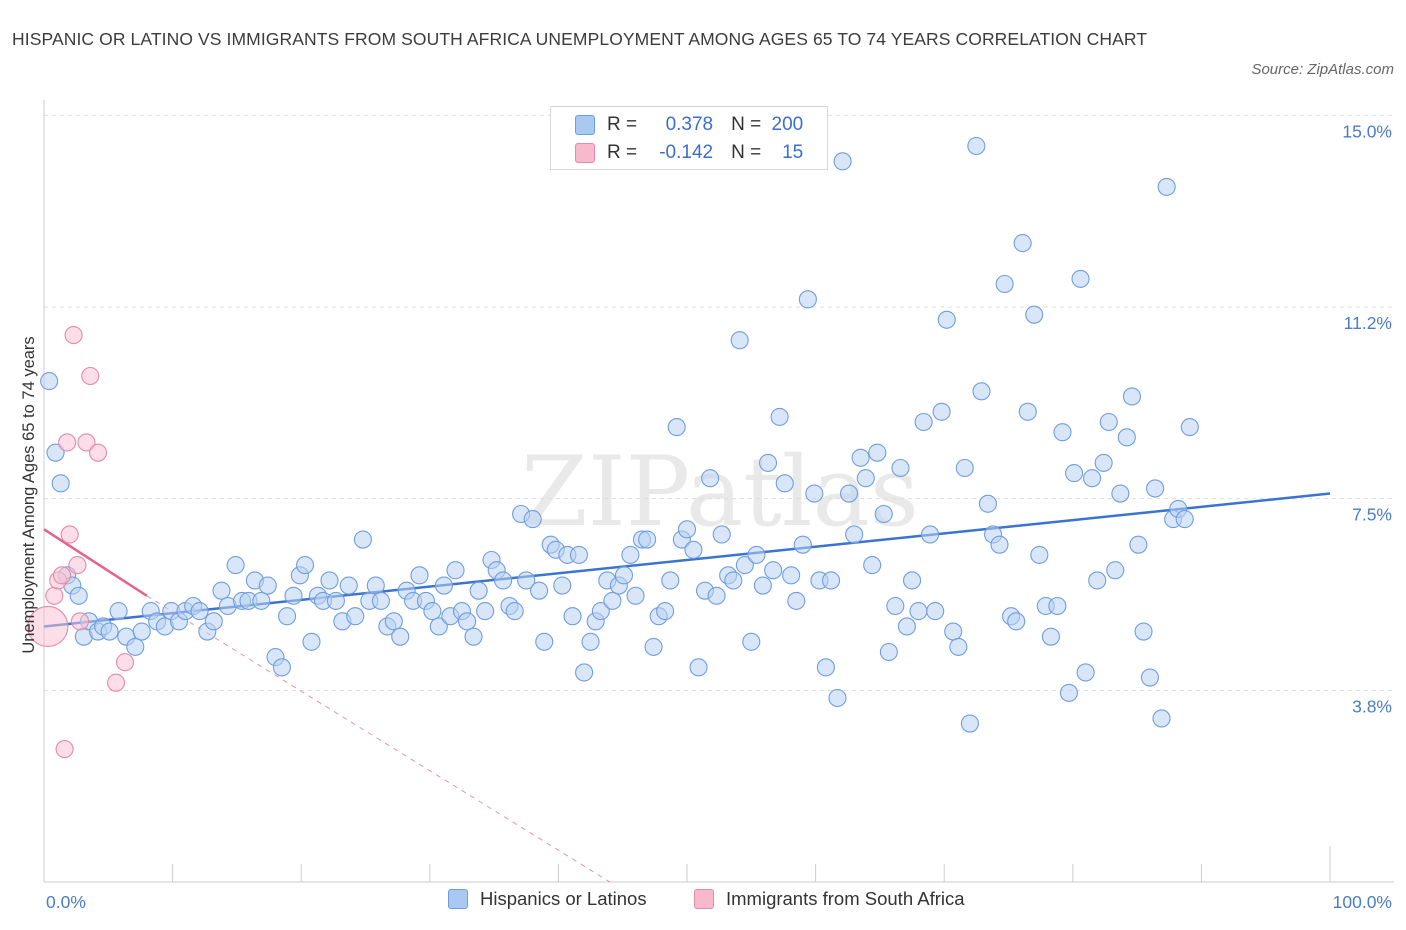  What do you see at coordinates (1367, 131) in the screenshot?
I see `y-tick-label: 15.0%` at bounding box center [1367, 131].